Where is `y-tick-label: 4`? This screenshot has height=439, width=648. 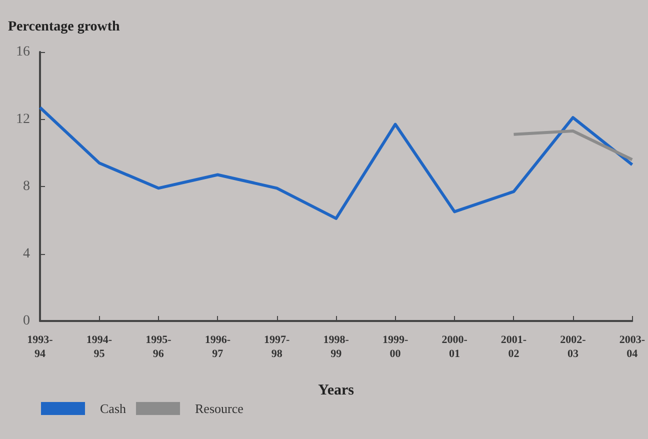 y-tick-label: 4 is located at coordinates (26, 254).